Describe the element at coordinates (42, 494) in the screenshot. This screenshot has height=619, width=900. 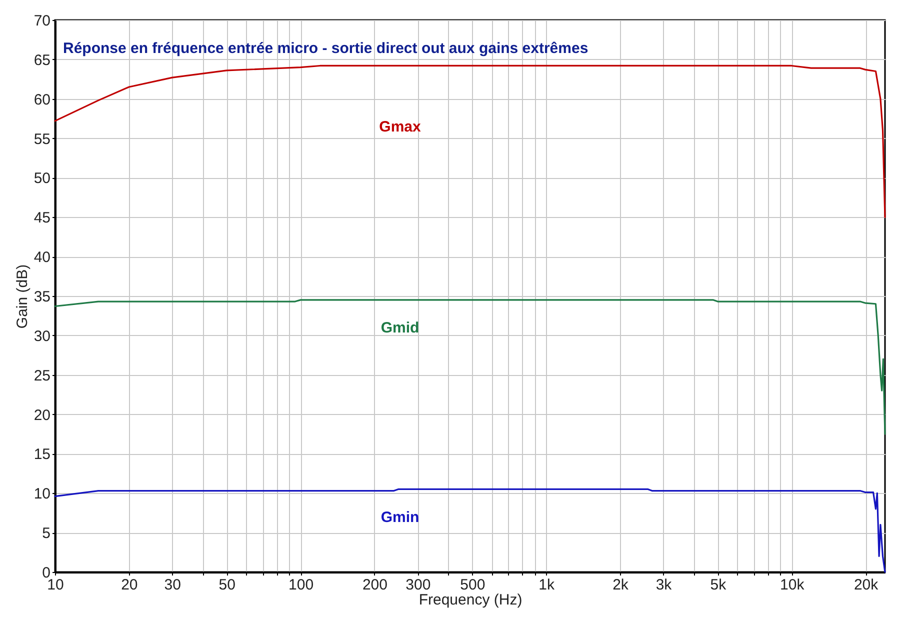
I see `y-tick-label: 10` at that location.